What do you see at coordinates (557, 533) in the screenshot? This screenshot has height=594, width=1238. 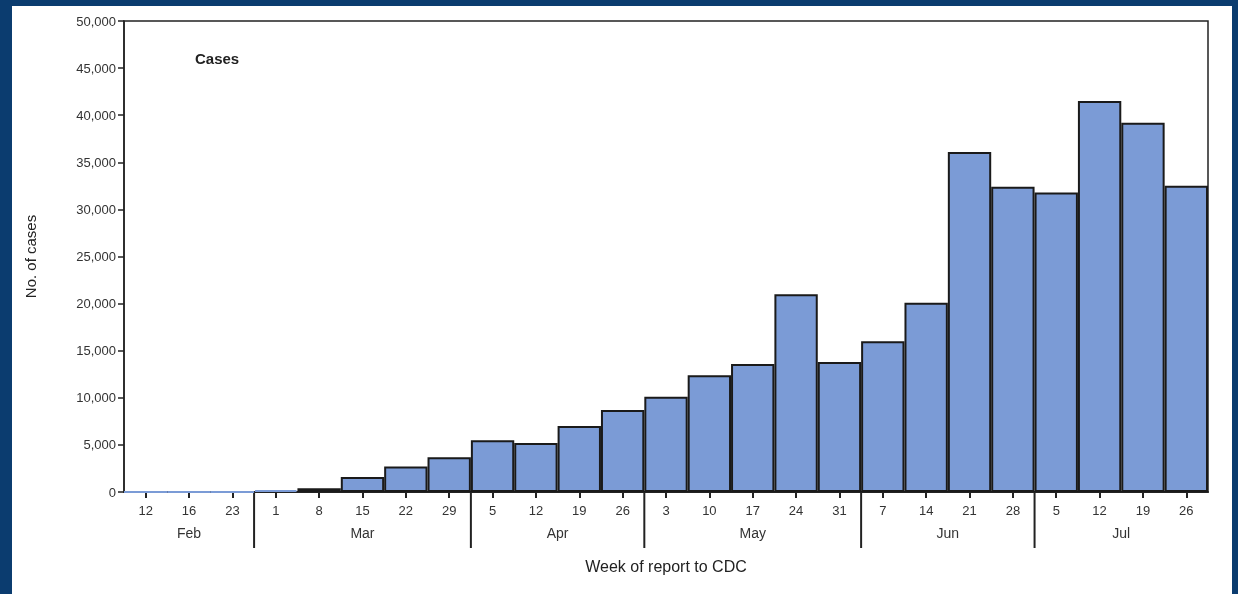 I see `text: Apr` at bounding box center [557, 533].